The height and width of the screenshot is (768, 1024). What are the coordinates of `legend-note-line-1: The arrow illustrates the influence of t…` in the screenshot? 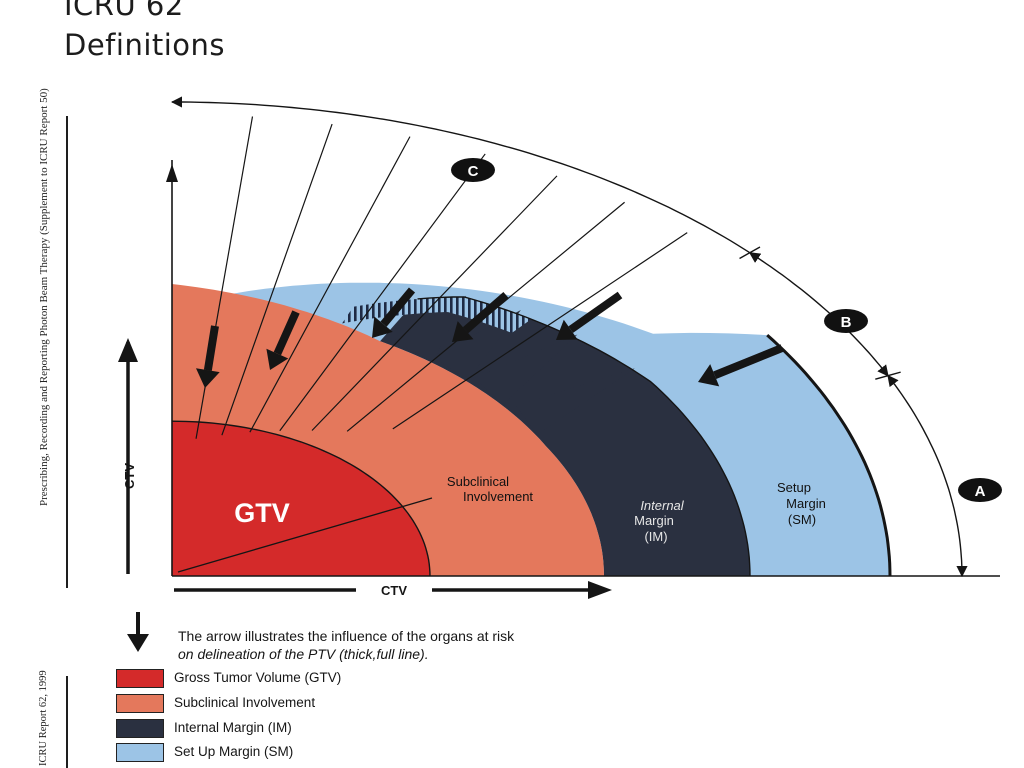 It's located at (346, 636).